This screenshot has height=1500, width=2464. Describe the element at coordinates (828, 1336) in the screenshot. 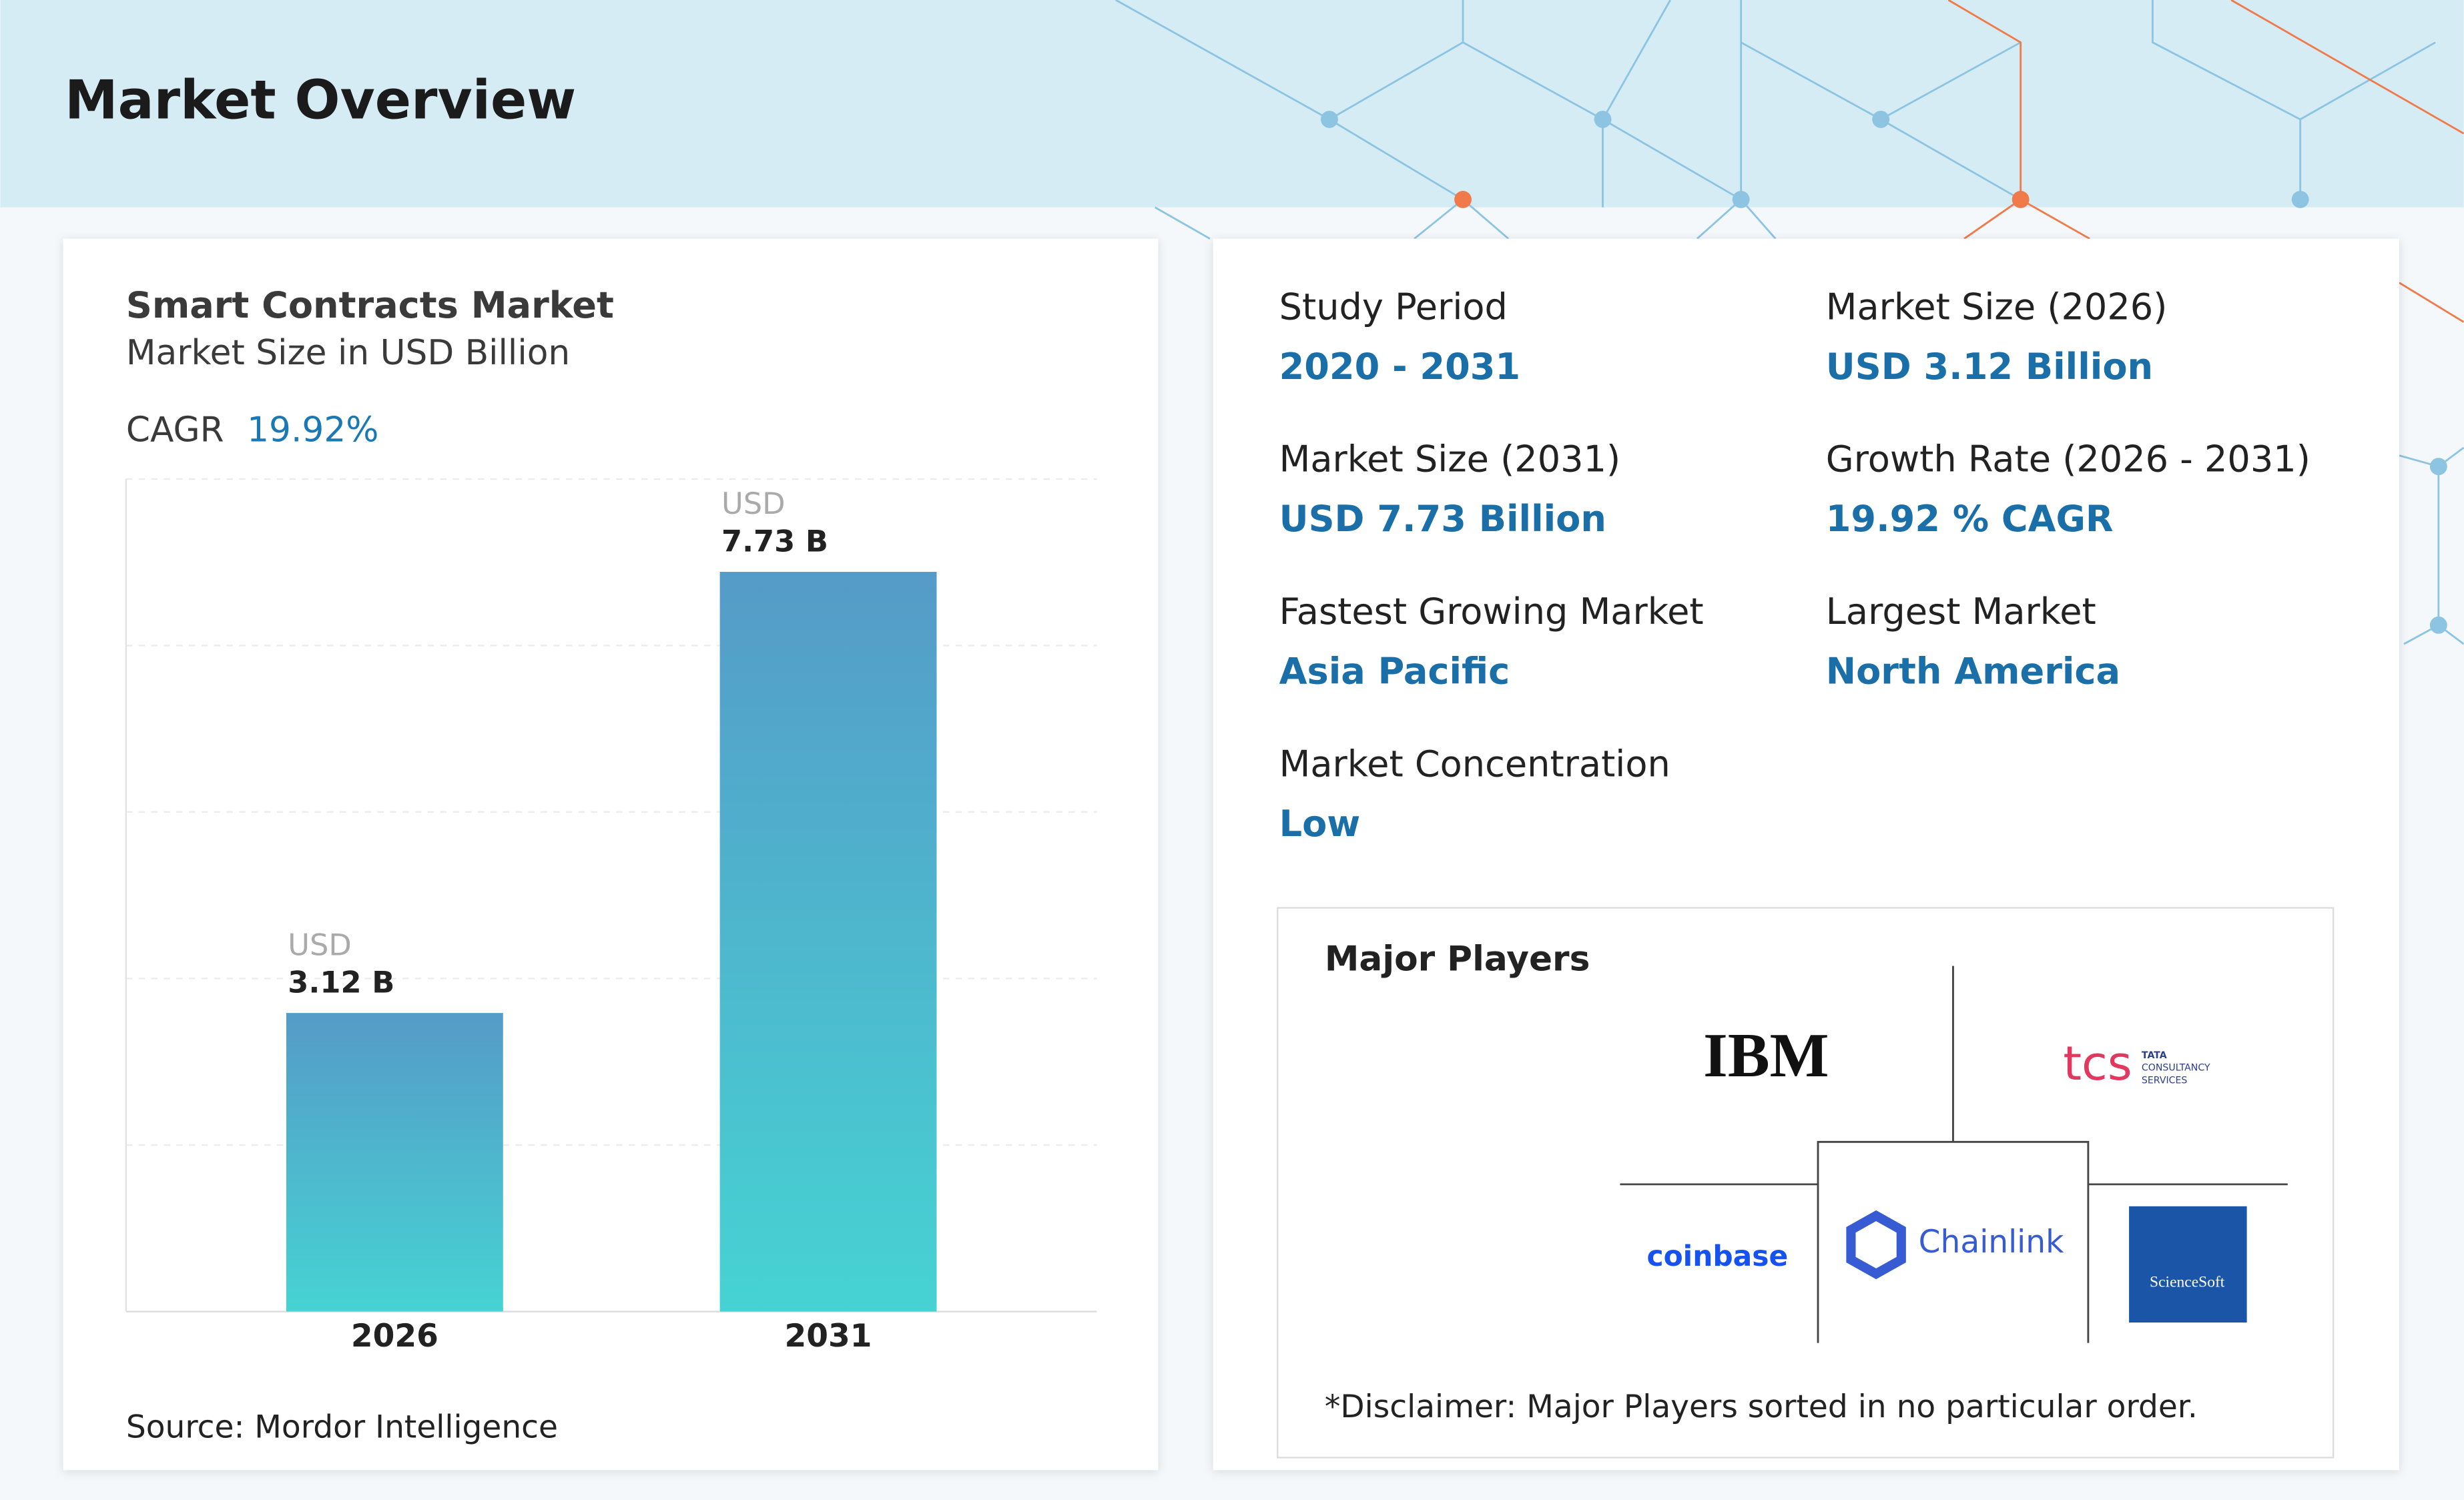

I see `x-tick-label: 2031` at that location.